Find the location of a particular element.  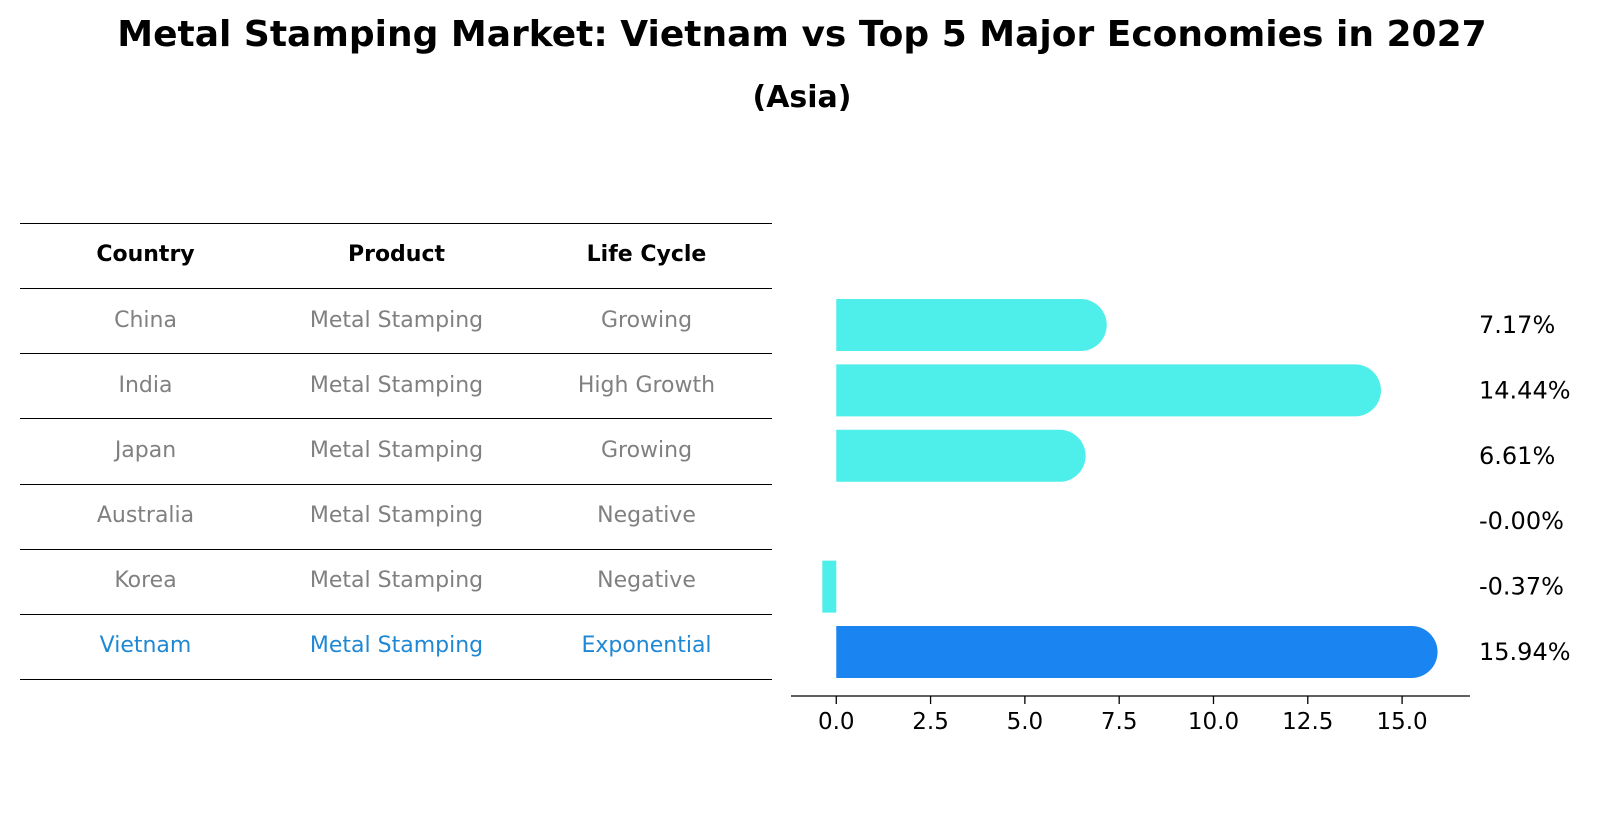

header-product: Product is located at coordinates (396, 254).